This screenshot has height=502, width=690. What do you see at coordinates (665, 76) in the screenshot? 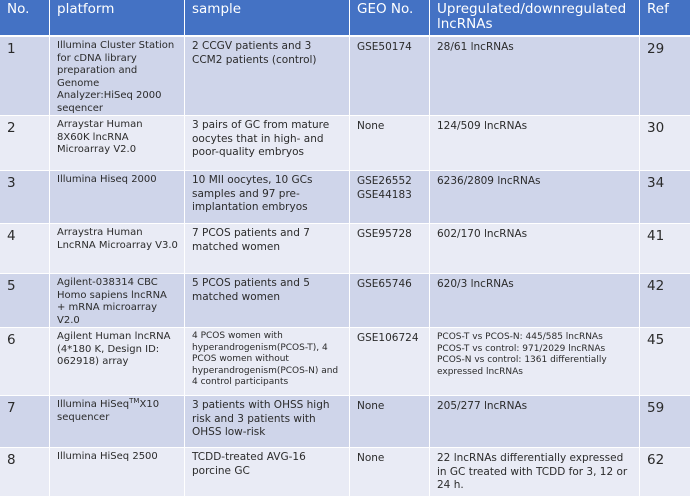
I see `cell-ref: 29` at bounding box center [665, 76].